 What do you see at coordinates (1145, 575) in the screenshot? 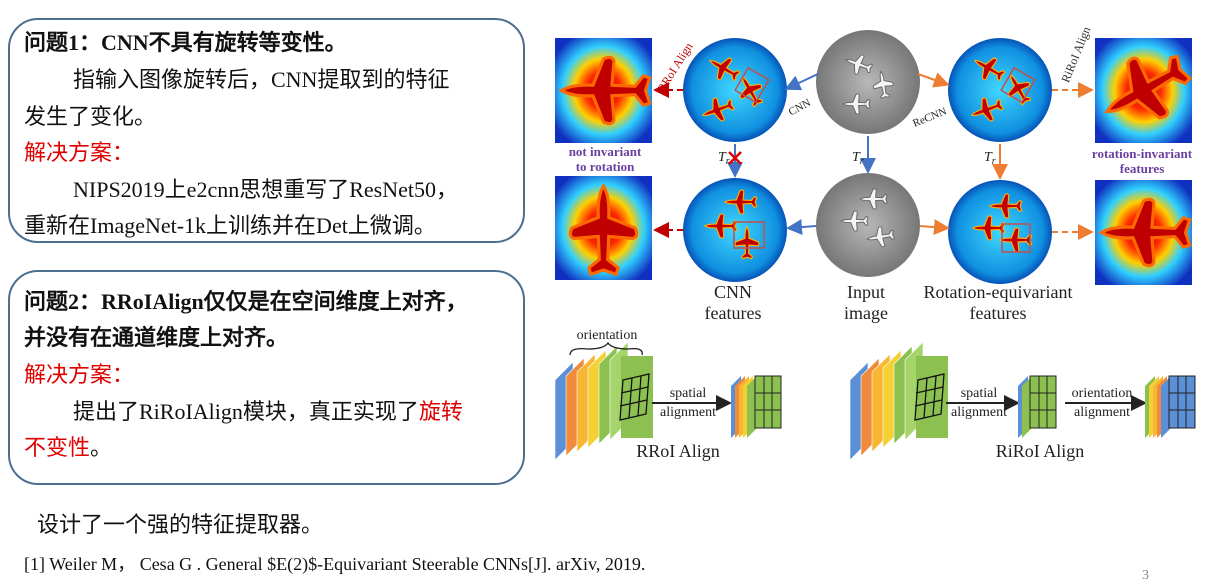
I see `page-number: 3` at bounding box center [1145, 575].